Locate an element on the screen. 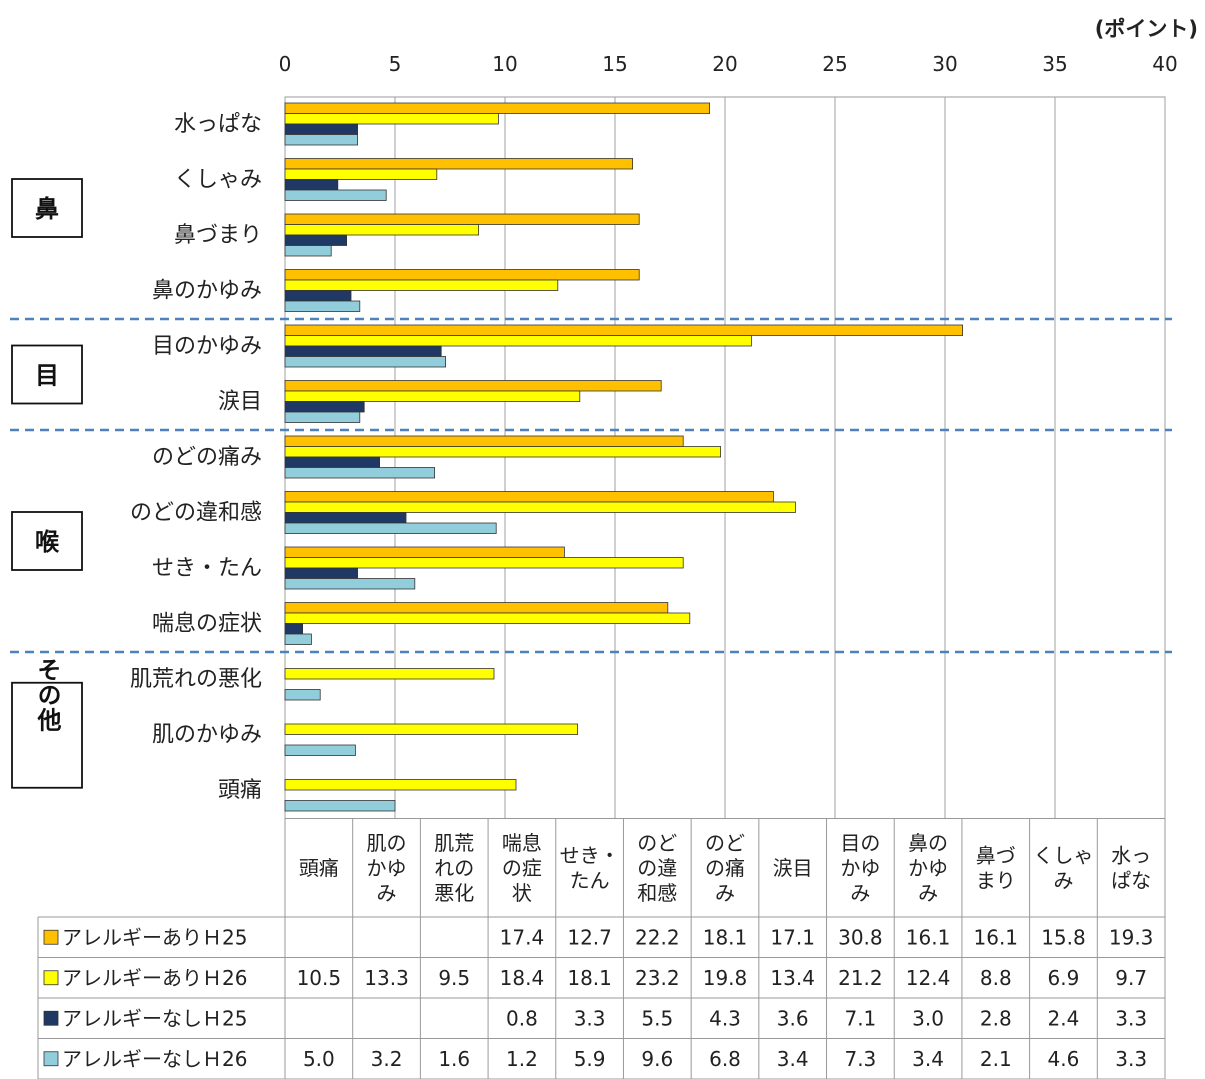 The width and height of the screenshot is (1205, 1079). table-cell: 6.8 is located at coordinates (725, 1059).